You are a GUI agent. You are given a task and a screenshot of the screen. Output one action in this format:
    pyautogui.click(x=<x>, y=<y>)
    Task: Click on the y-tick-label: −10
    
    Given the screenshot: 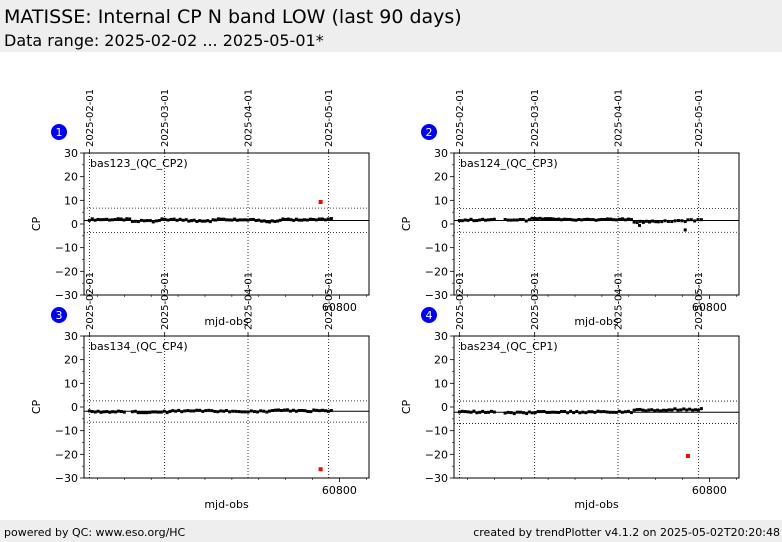 What is the action you would take?
    pyautogui.click(x=436, y=431)
    